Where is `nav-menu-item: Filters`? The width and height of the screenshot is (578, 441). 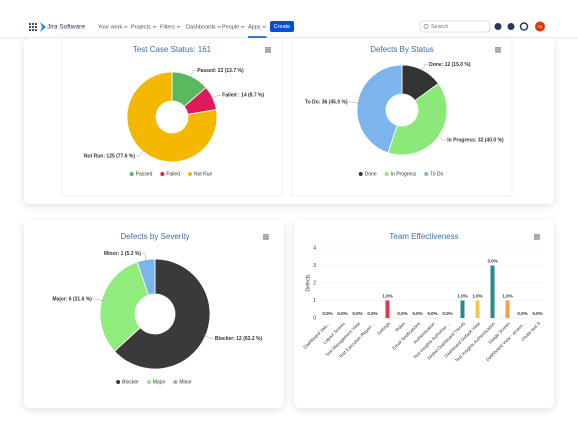
nav-menu-item: Filters is located at coordinates (167, 27).